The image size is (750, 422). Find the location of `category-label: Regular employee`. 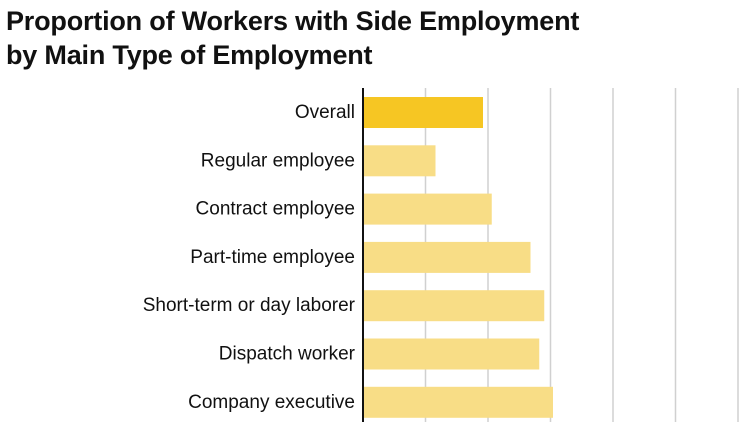

category-label: Regular employee is located at coordinates (278, 160).